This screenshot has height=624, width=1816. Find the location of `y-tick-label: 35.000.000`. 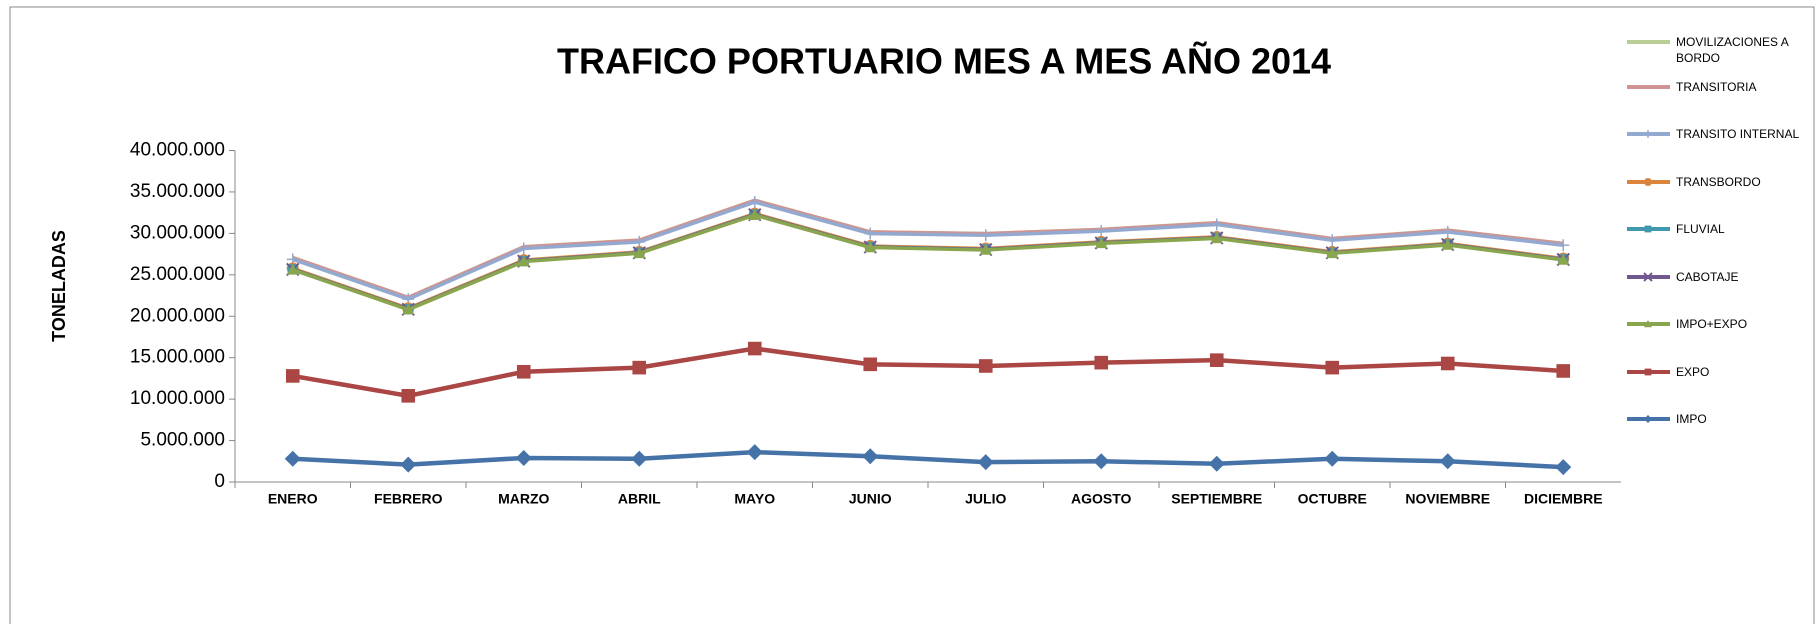

y-tick-label: 35.000.000 is located at coordinates (177, 191).